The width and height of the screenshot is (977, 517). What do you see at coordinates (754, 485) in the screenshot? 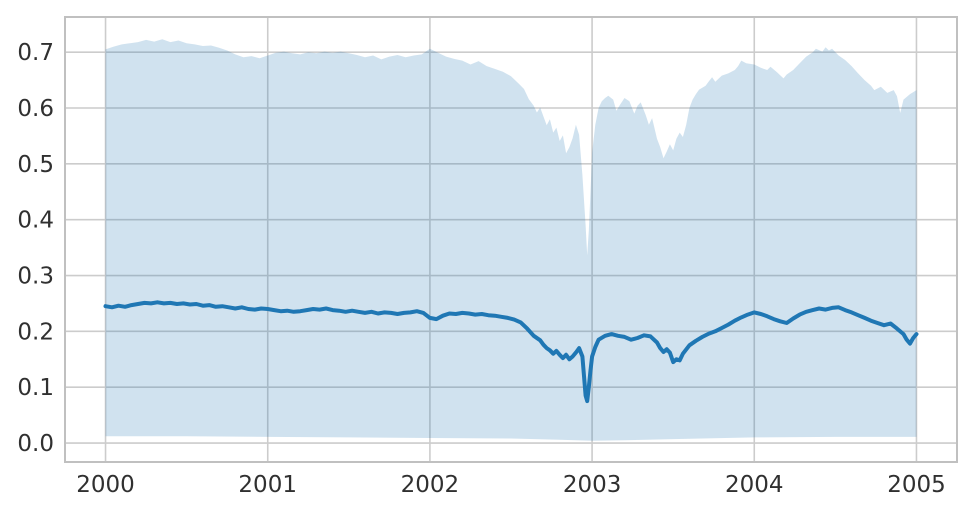
I see `x-tick-label: 2004` at bounding box center [754, 485].